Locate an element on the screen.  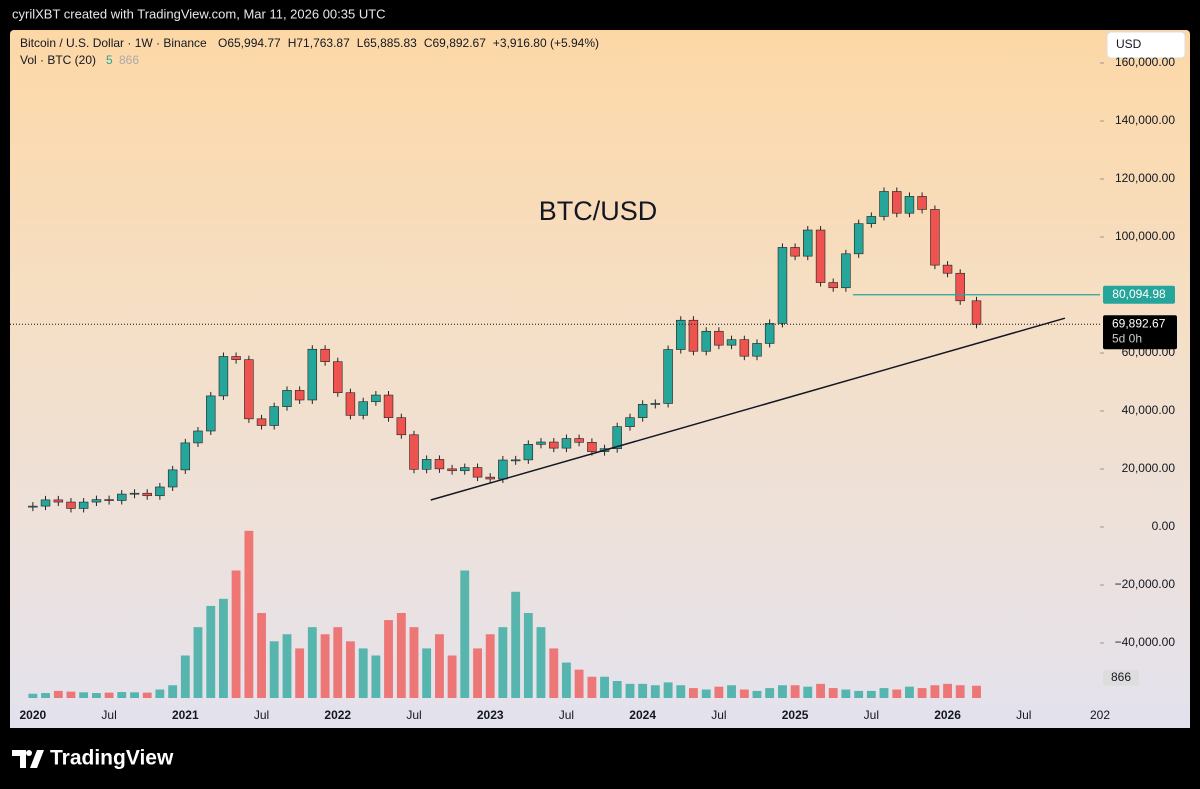
currency: USD is located at coordinates (1129, 44).